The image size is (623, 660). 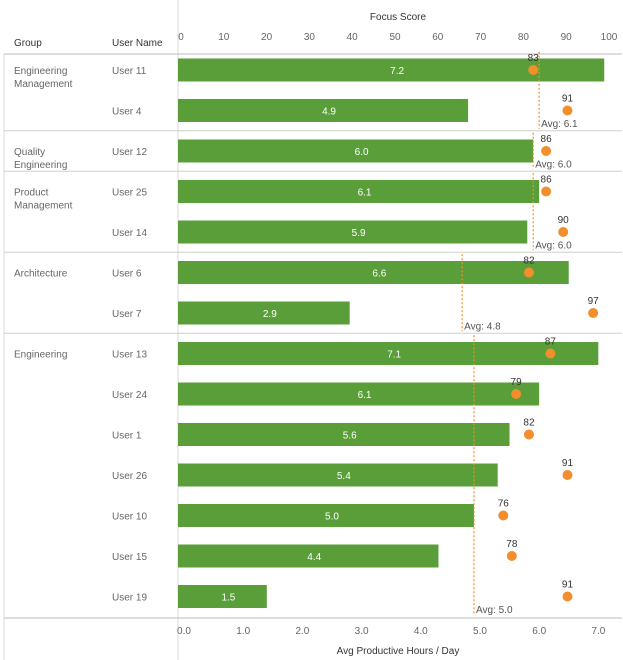 I want to click on user-name-label: User 12, so click(x=129, y=152).